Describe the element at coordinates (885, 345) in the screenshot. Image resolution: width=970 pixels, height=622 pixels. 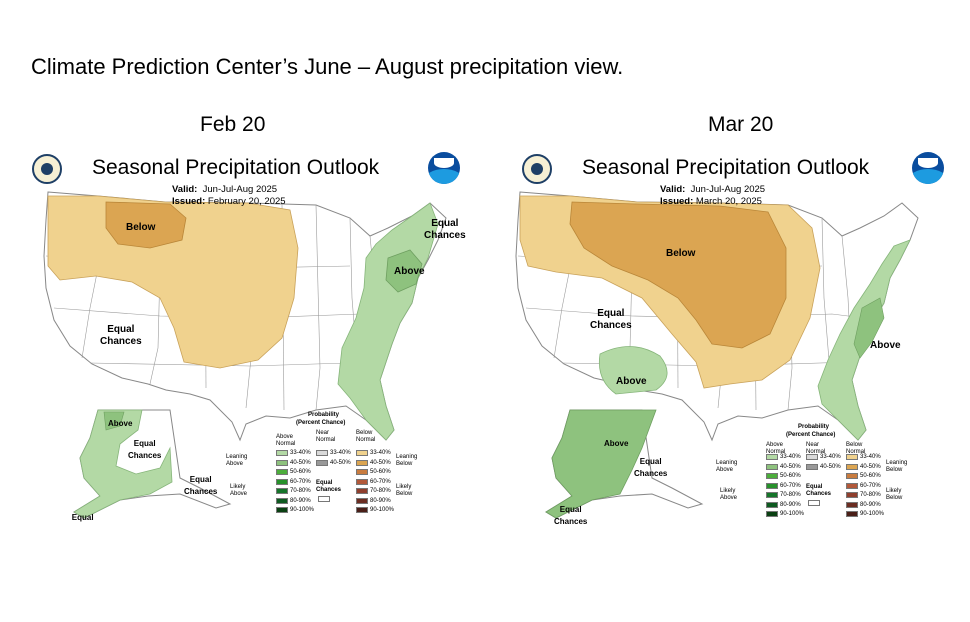
I see `region-label-above-east: Above` at that location.